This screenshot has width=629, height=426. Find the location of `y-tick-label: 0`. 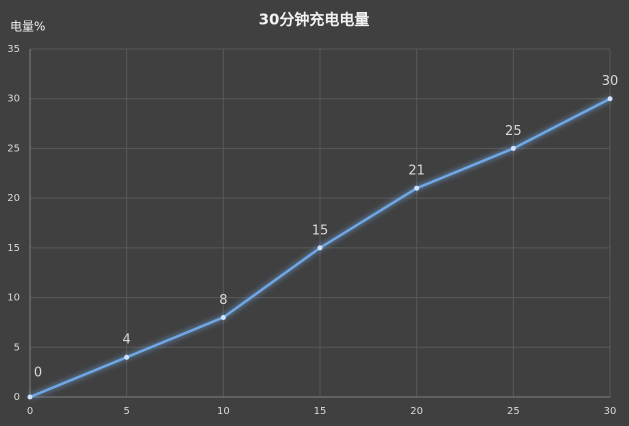

y-tick-label: 0 is located at coordinates (17, 397).